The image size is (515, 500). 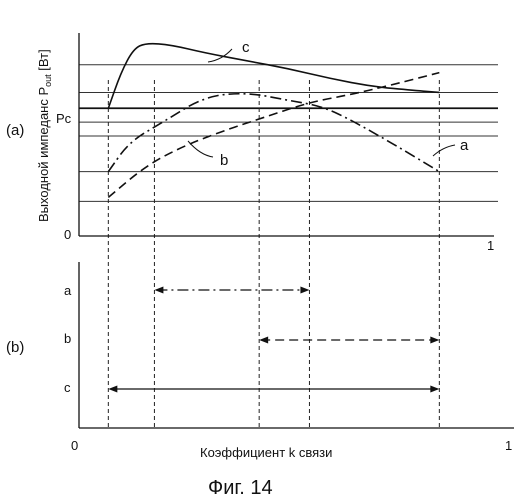 I want to click on y-axis-title-main: Выходной импеданс P, so click(x=43, y=154).